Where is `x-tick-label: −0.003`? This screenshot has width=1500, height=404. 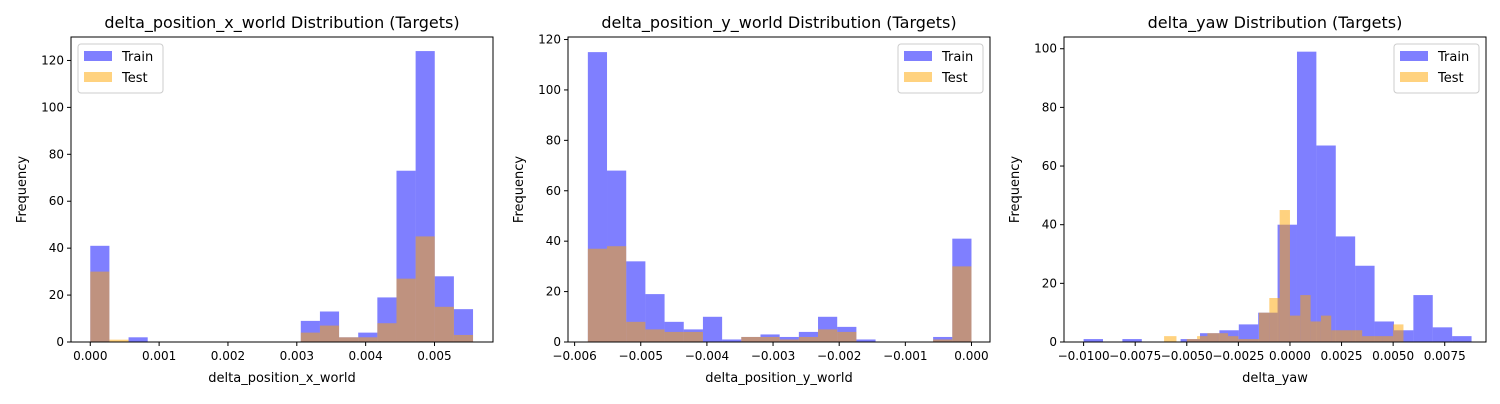 x-tick-label: −0.003 is located at coordinates (773, 356).